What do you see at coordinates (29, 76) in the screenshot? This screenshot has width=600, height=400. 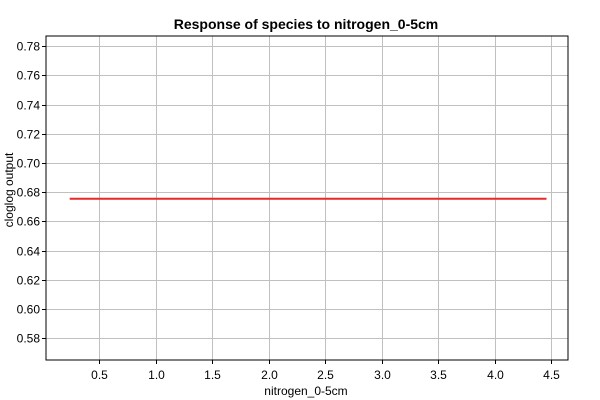 I see `y-tick-label: 0.76` at bounding box center [29, 76].